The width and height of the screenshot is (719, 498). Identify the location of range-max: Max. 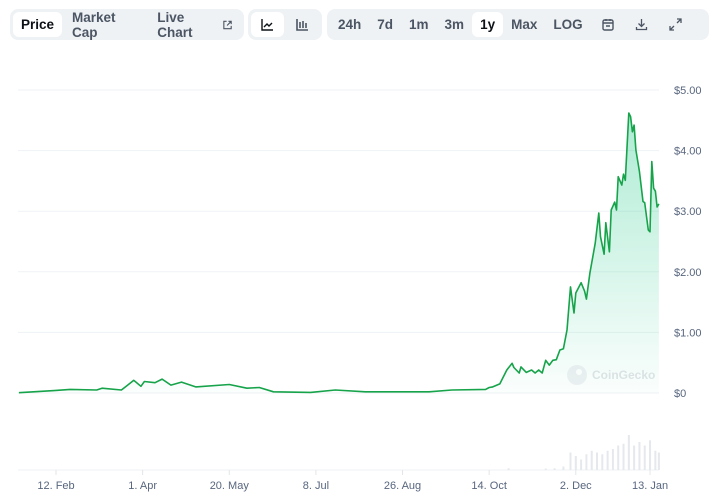
(524, 24).